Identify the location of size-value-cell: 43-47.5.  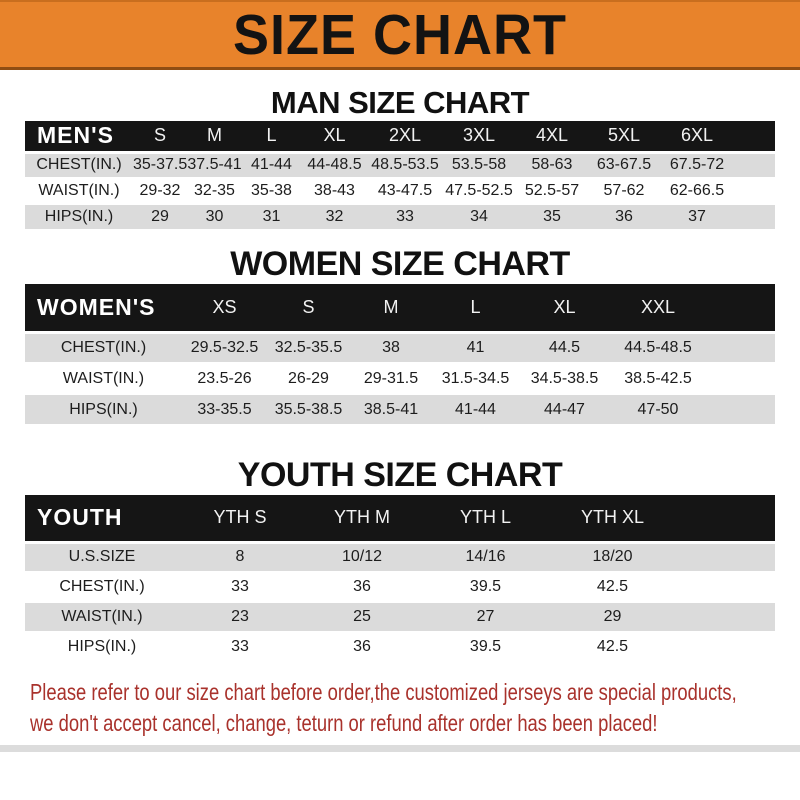
(405, 191).